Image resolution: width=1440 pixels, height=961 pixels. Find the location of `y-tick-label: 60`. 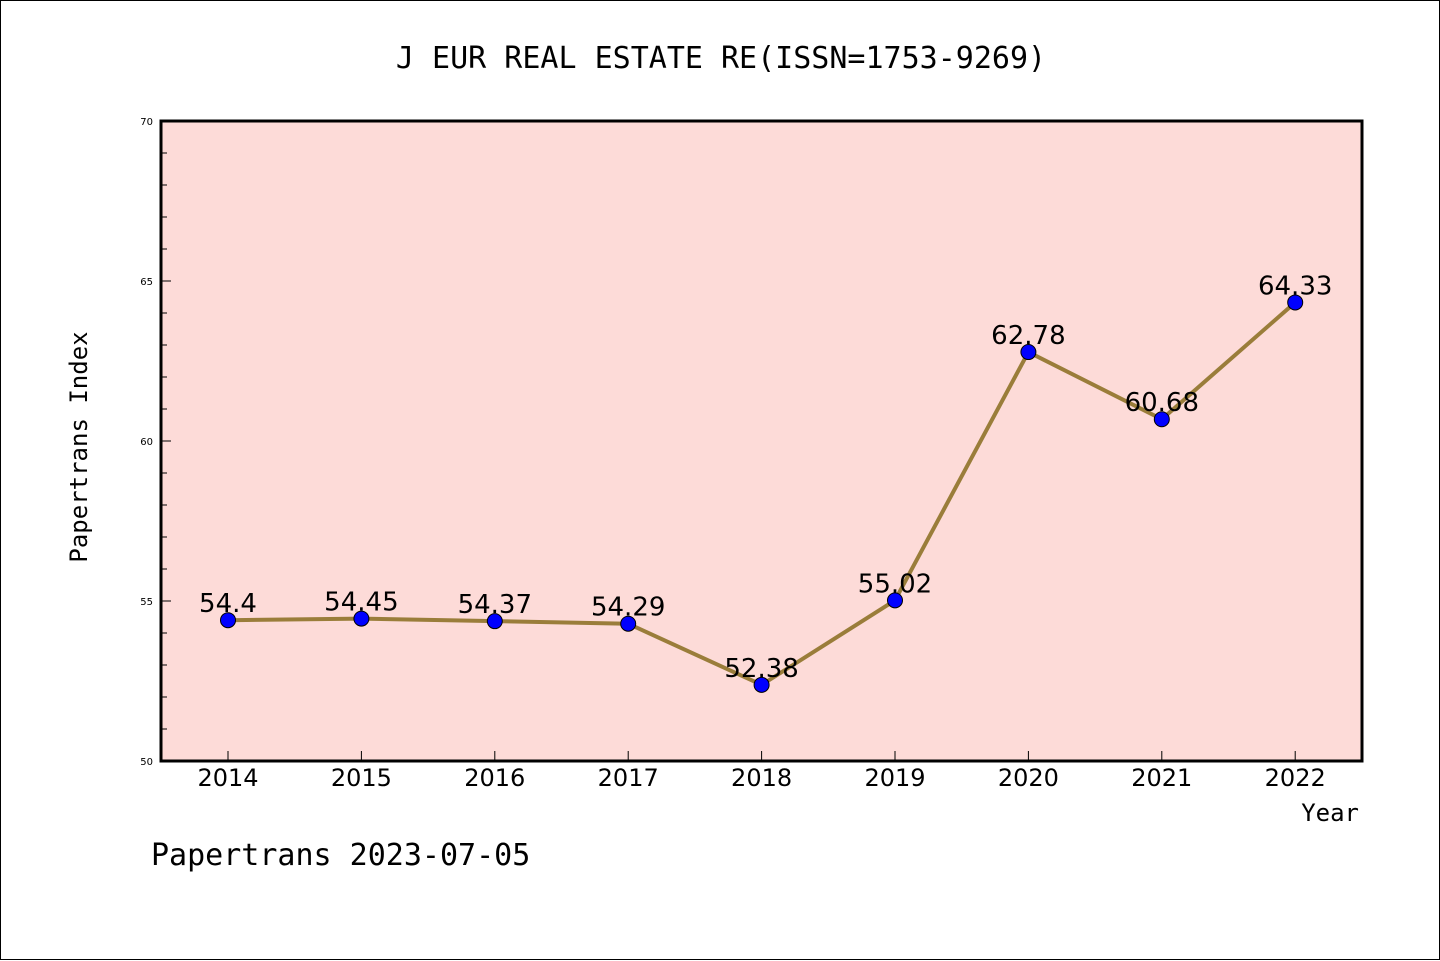

y-tick-label: 60 is located at coordinates (146, 442).